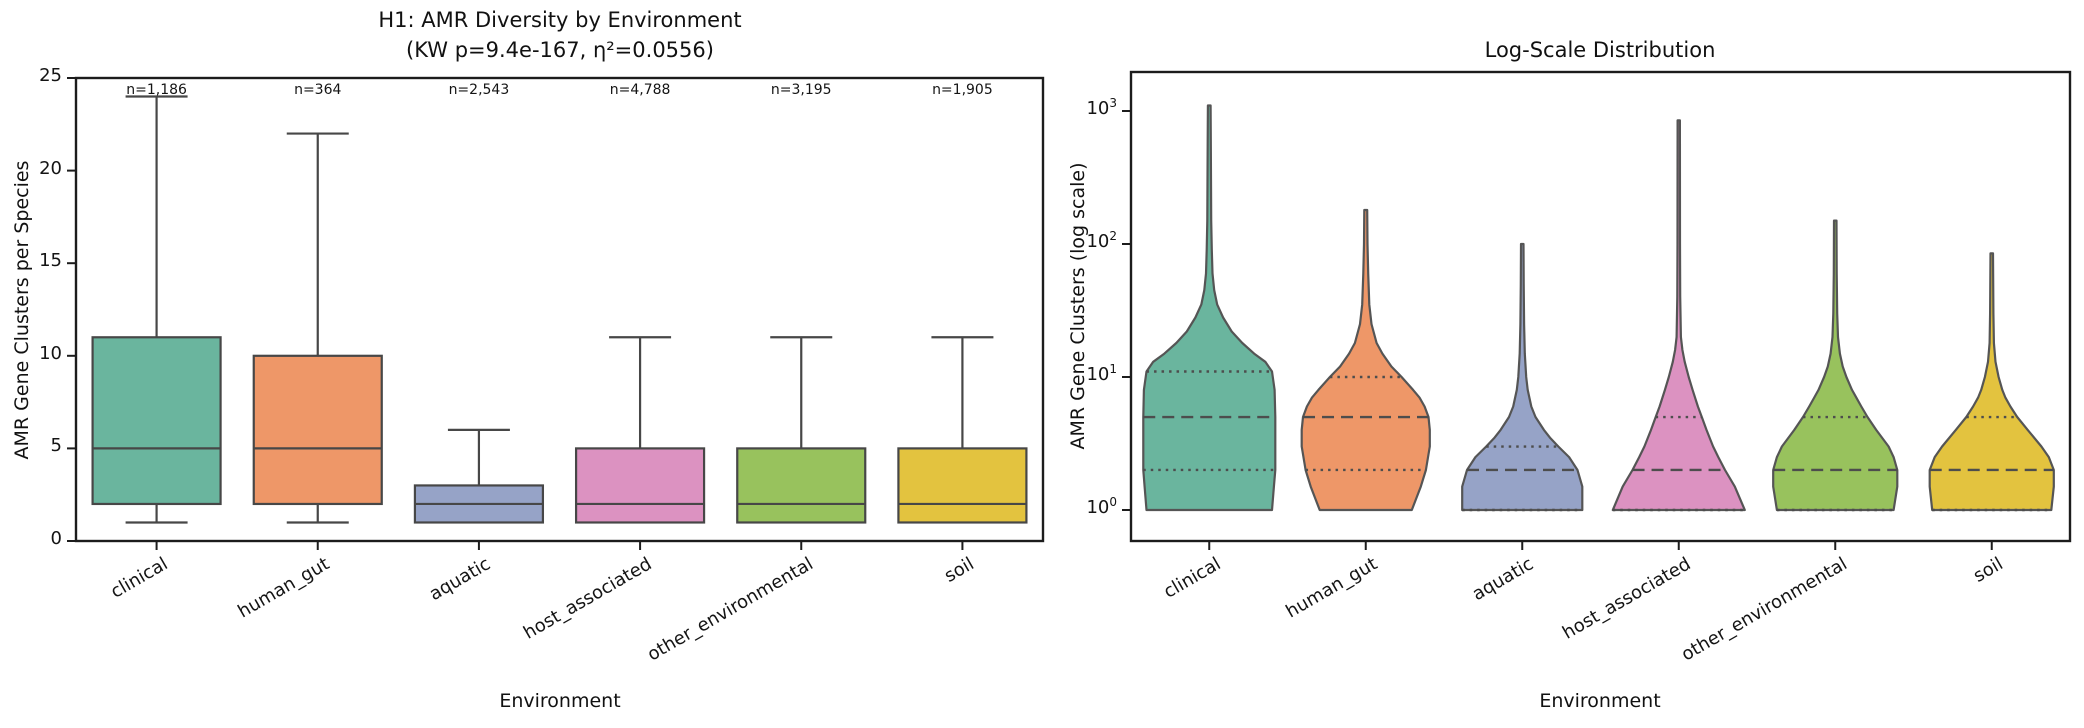  What do you see at coordinates (56, 446) in the screenshot?
I see `y-tick-label: 5` at bounding box center [56, 446].